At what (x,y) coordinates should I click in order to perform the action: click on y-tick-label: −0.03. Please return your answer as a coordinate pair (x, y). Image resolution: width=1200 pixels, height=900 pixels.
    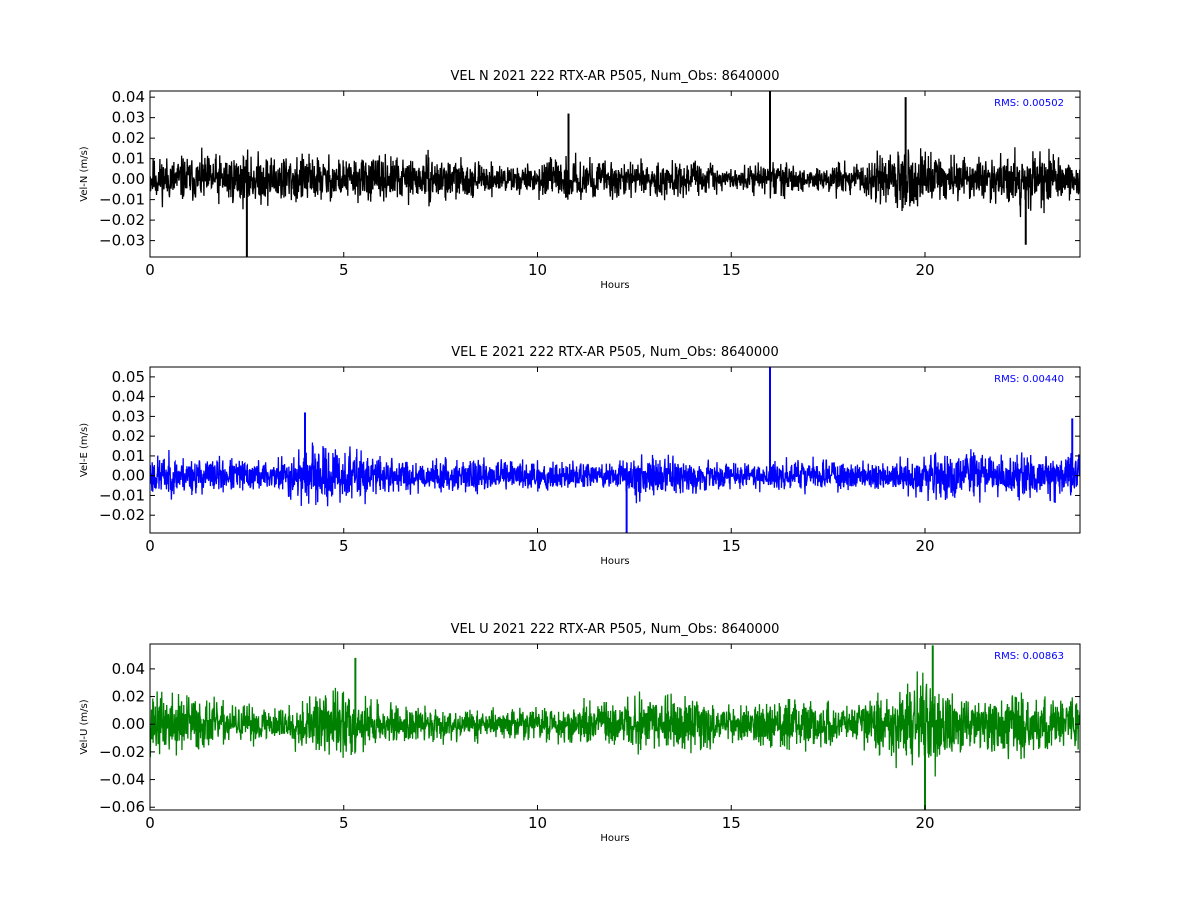
    Looking at the image, I should click on (122, 241).